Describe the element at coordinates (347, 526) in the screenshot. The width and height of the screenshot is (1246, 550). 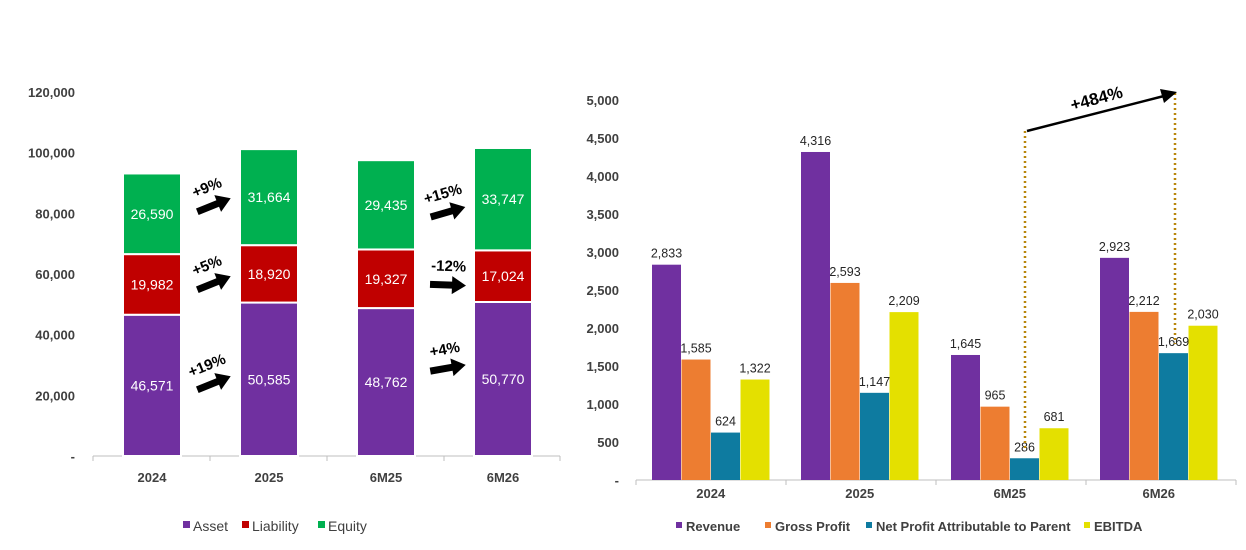
I see `legend-item-equity: Equity` at that location.